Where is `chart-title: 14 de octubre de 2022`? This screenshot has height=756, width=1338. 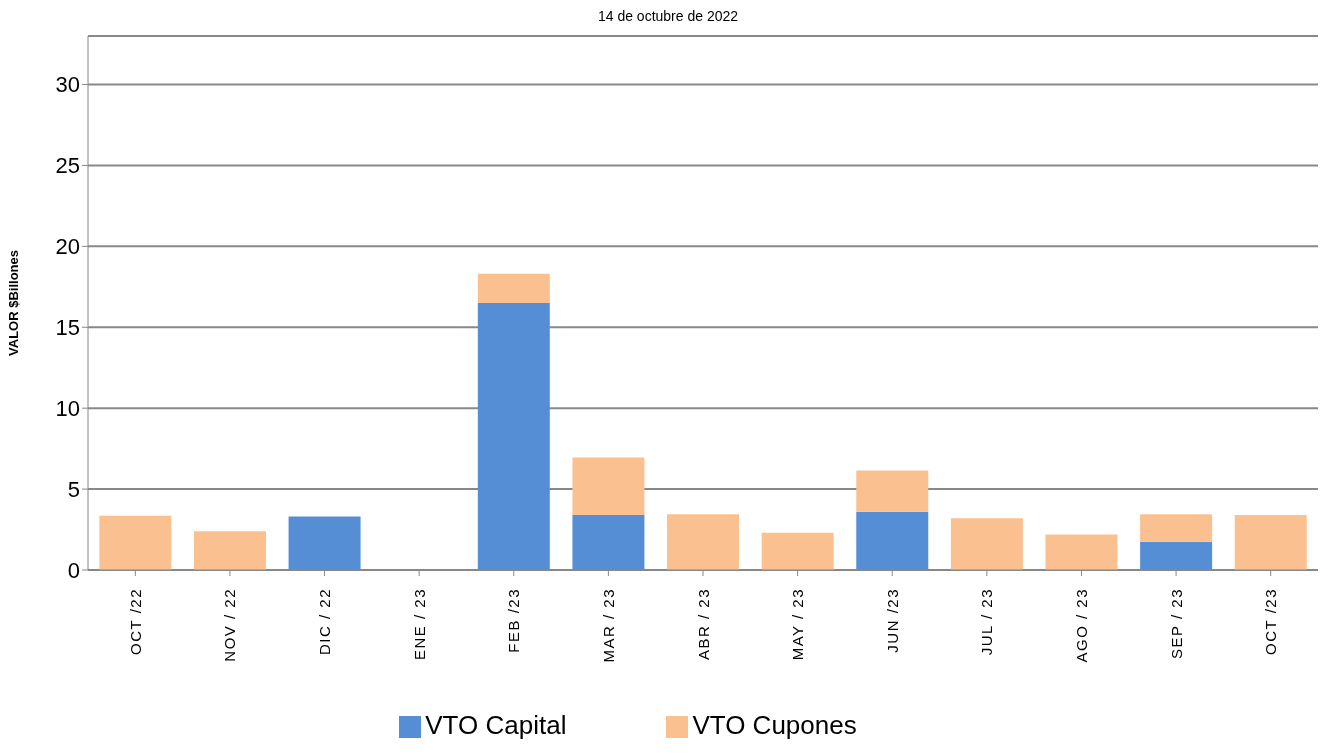
chart-title: 14 de octubre de 2022 is located at coordinates (668, 17).